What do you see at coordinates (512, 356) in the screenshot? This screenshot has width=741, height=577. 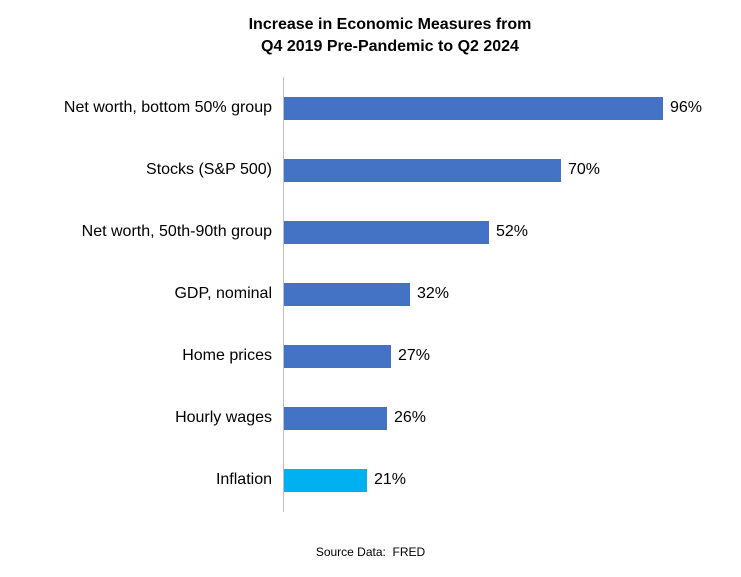 I see `bar-track: 27%` at bounding box center [512, 356].